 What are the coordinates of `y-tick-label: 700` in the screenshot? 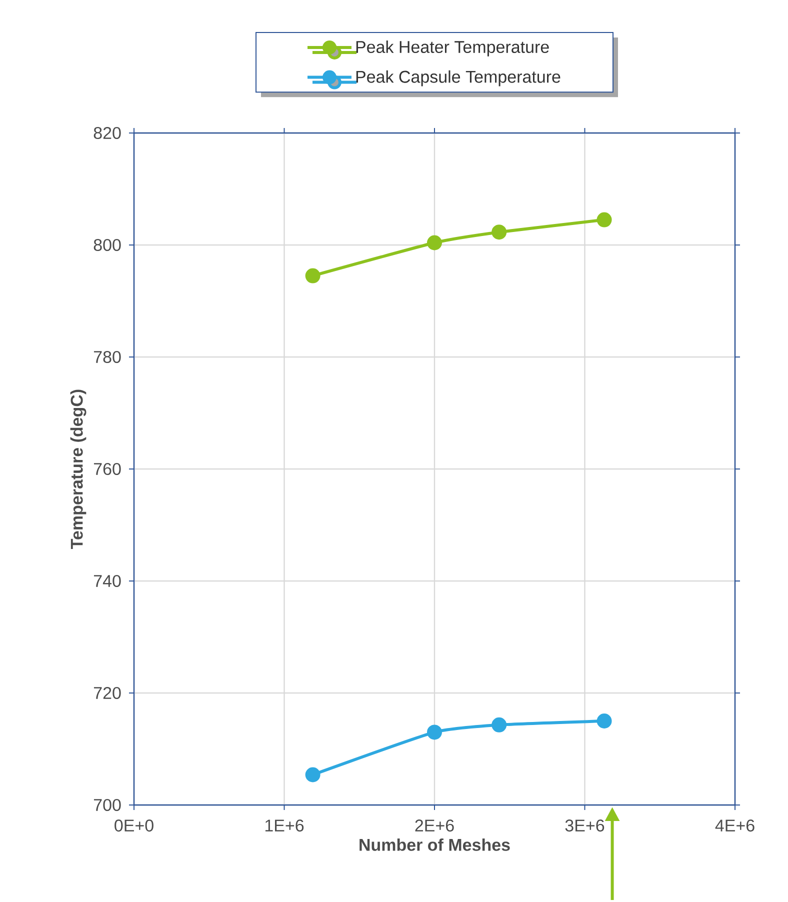 It's located at (107, 805).